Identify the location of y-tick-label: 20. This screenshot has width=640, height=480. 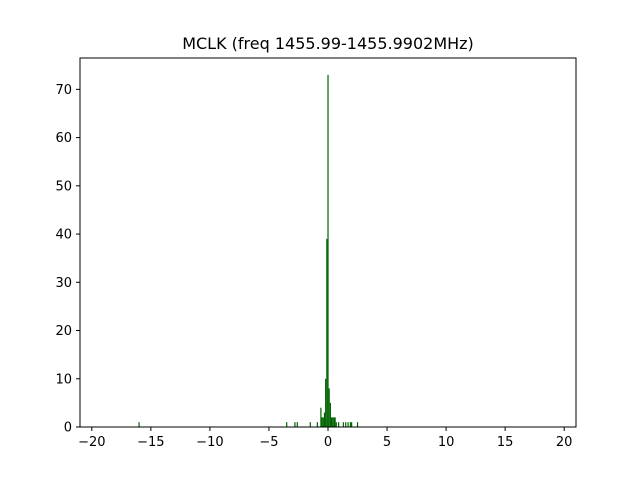
(63, 331).